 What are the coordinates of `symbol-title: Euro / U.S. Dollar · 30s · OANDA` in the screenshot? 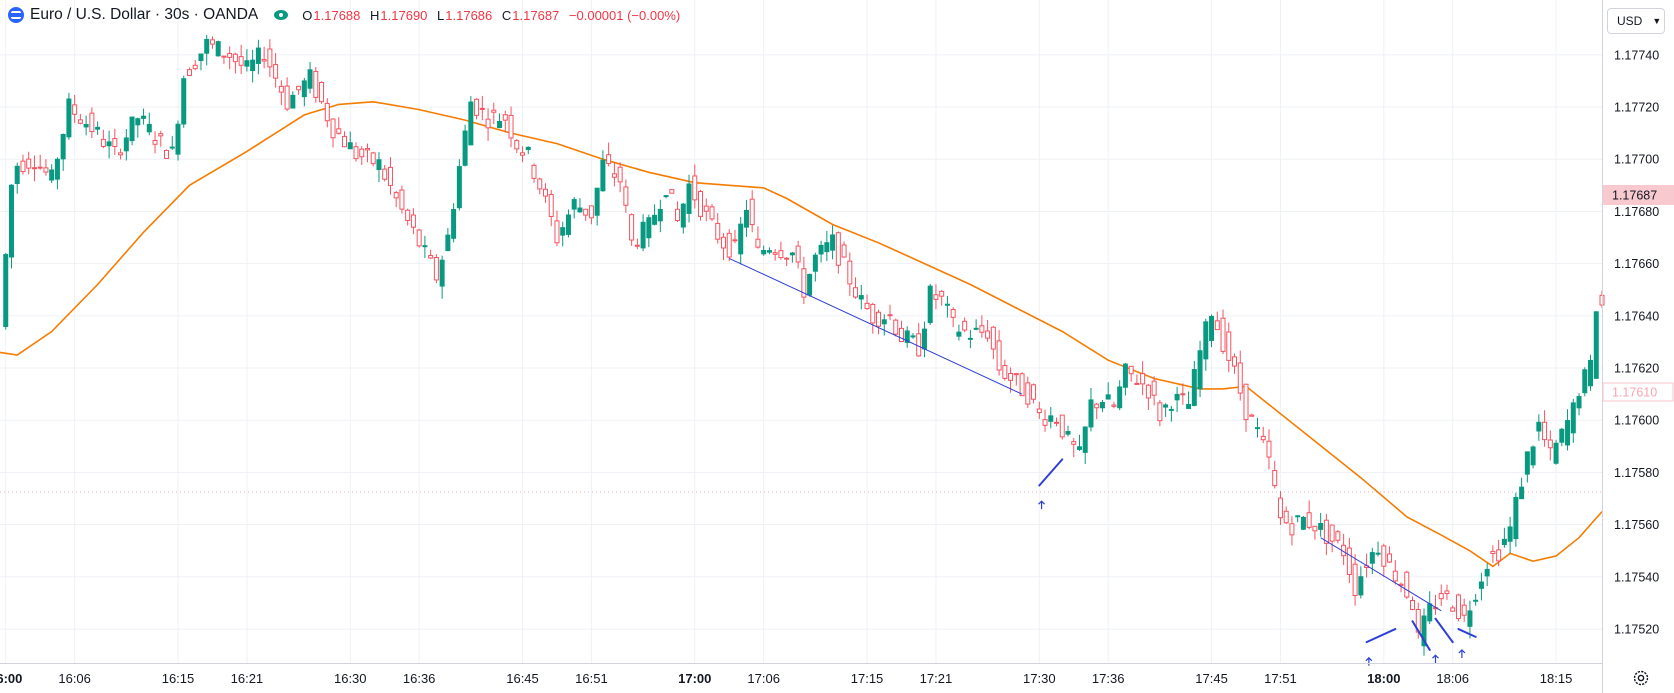 It's located at (144, 14).